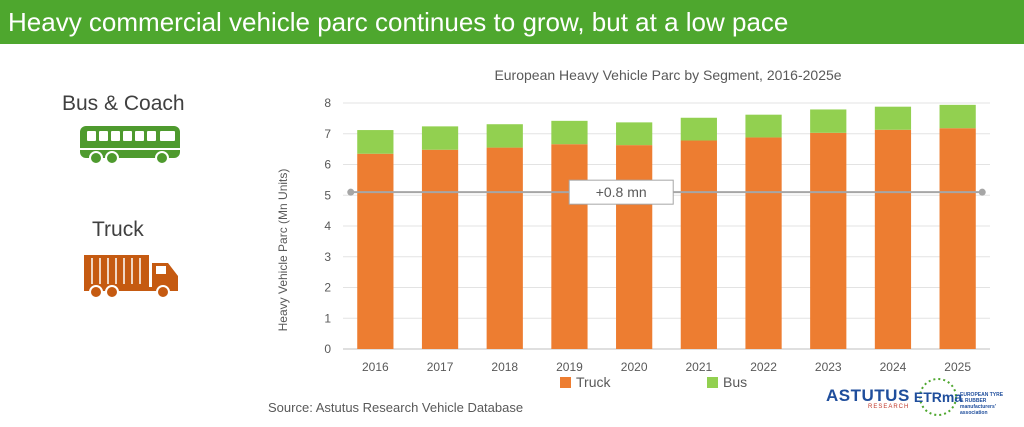 The image size is (1024, 427). What do you see at coordinates (957, 367) in the screenshot?
I see `x-tick-label: 2025` at bounding box center [957, 367].